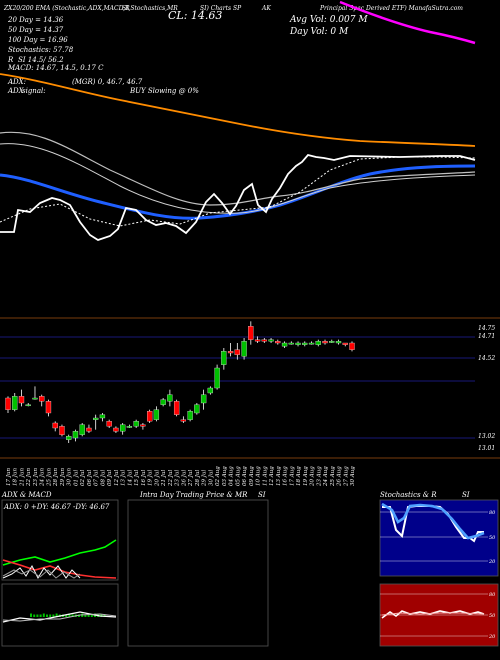  Describe the element at coordinates (117, 478) in the screenshot. I see `date-tick-label: 12 Jul` at that location.